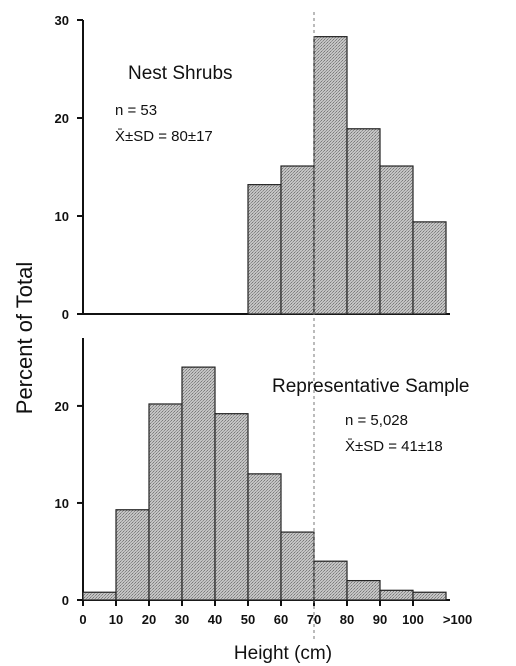  I want to click on x-axis: 0 10 20 30 40 50 60 70 80 90 100 >100, so click(275, 613).